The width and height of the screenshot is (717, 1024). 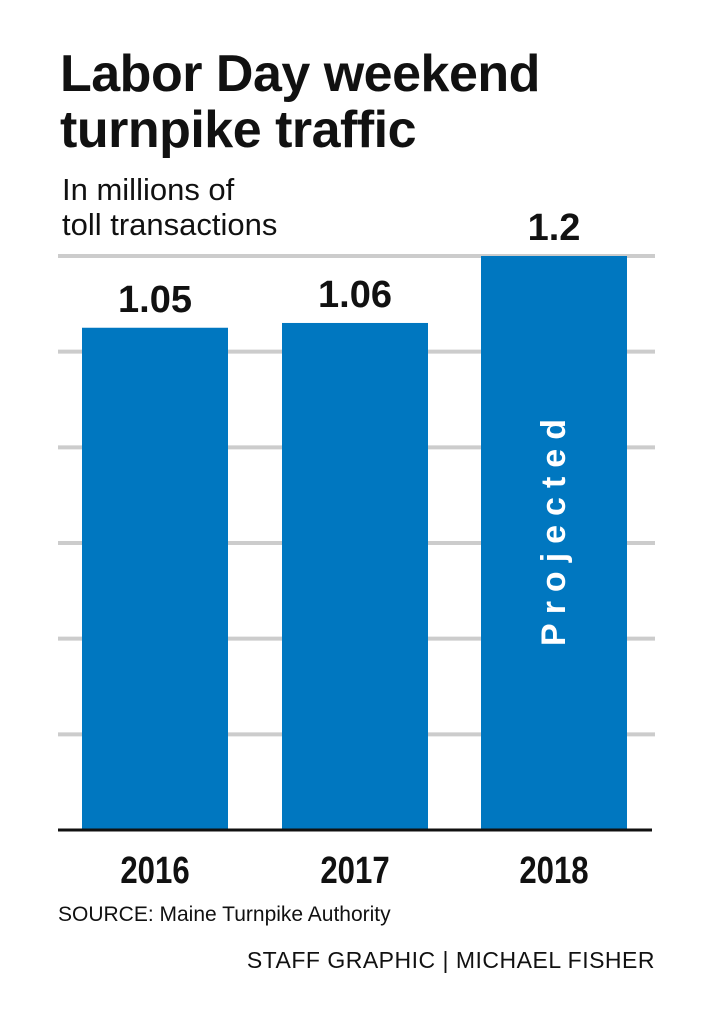 I want to click on subtitle-line-2: toll transactions, so click(x=170, y=224).